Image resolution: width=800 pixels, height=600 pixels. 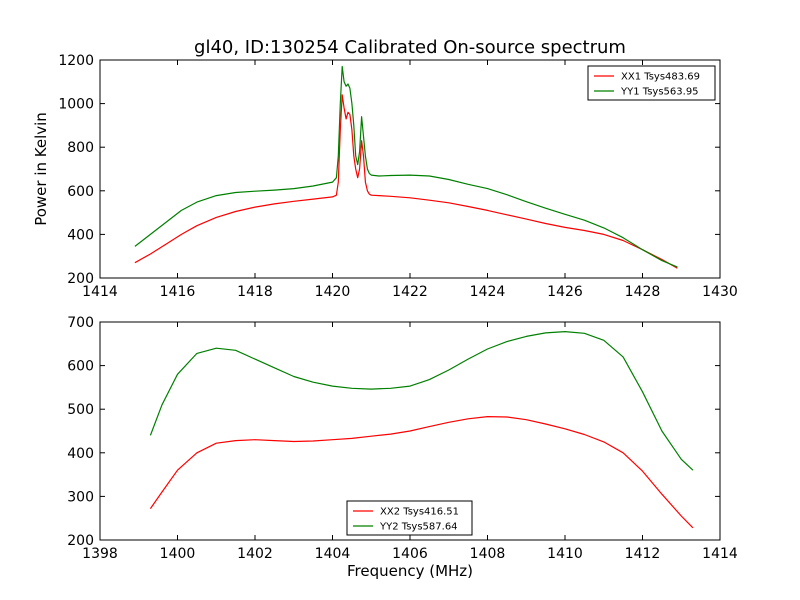 I want to click on x-tick-label: 1400, so click(x=178, y=554).